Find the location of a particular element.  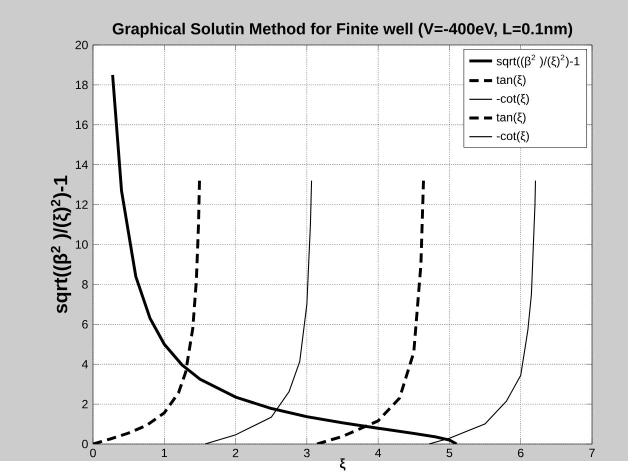

y-tick-label: 0 is located at coordinates (85, 444).